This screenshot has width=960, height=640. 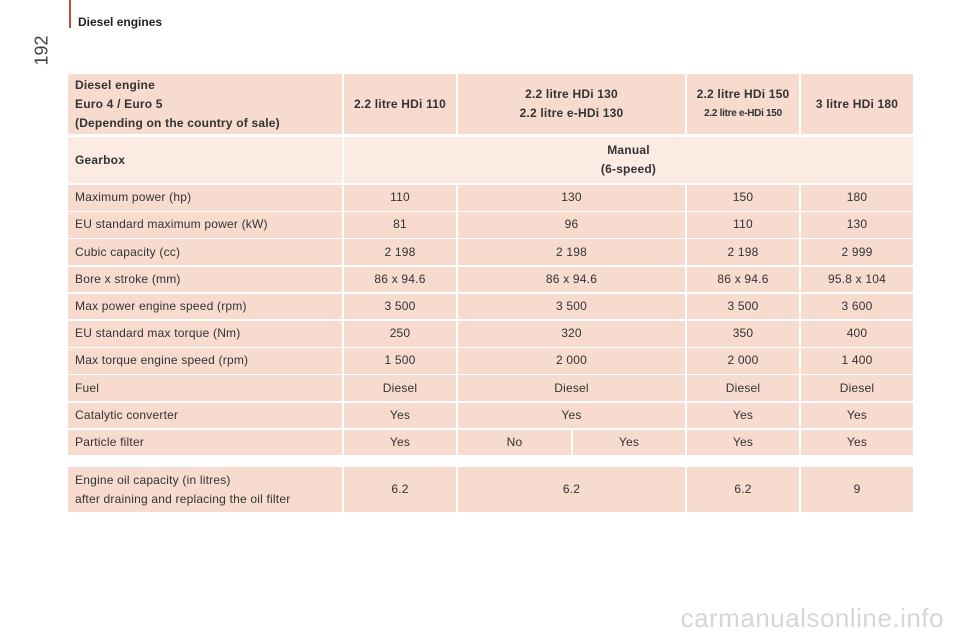 I want to click on cell-text: 95.8 x 104, so click(x=857, y=278).